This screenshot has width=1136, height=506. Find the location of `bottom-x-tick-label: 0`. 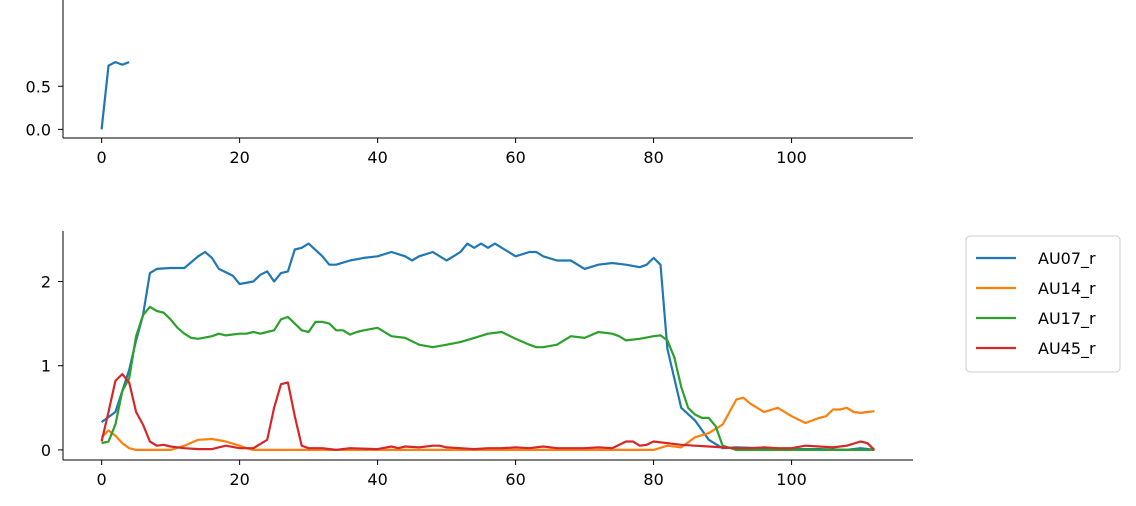

bottom-x-tick-label: 0 is located at coordinates (102, 479).